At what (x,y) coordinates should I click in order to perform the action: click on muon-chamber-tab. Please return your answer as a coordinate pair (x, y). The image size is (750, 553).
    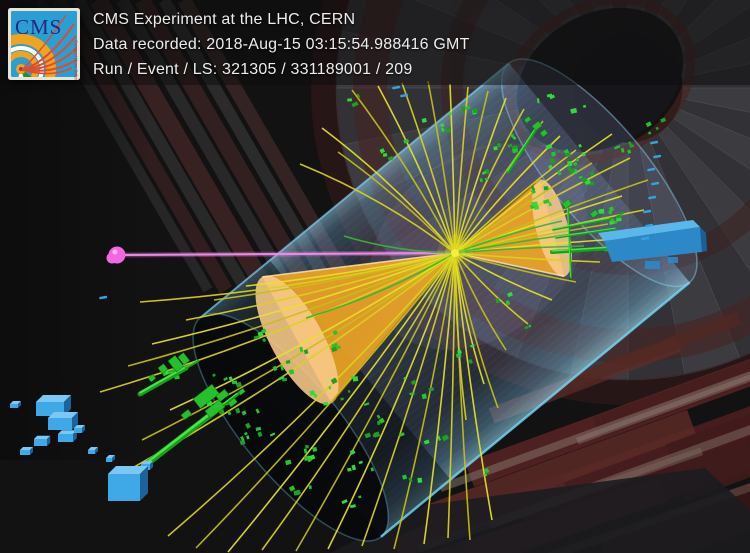
    Looking at the image, I should click on (673, 260).